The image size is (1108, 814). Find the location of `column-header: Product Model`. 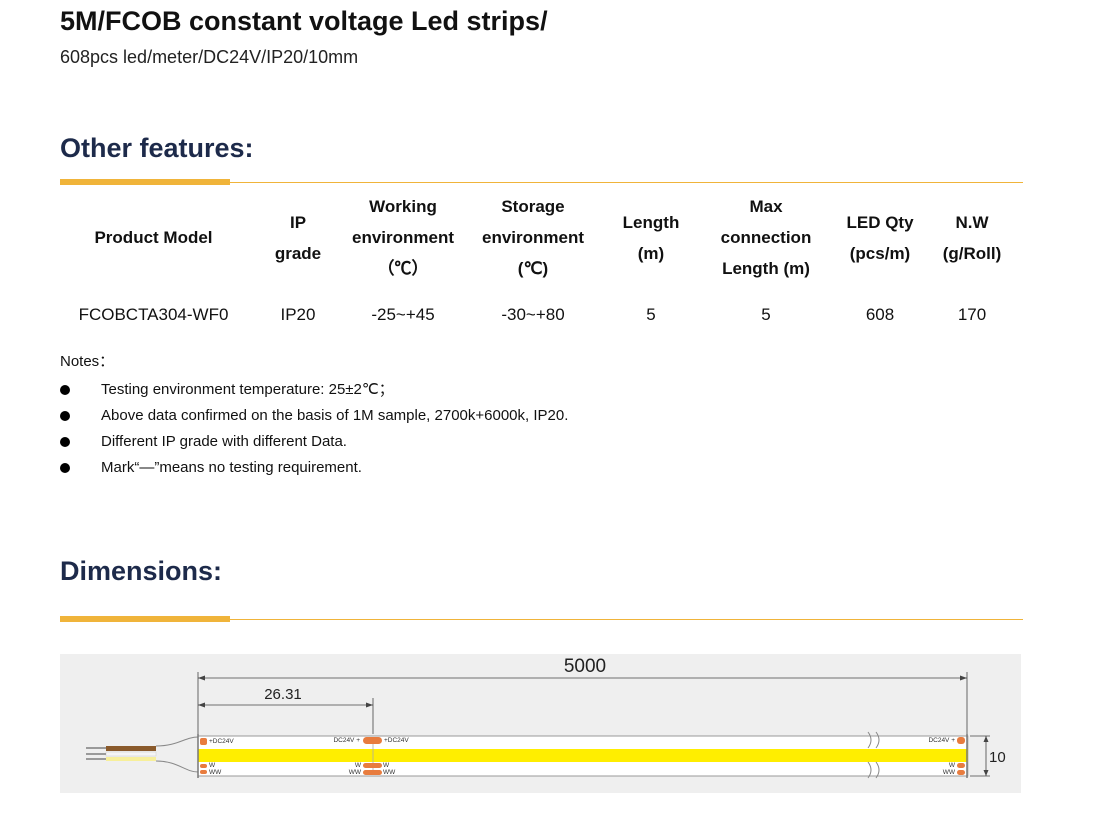

column-header: Product Model is located at coordinates (153, 237).